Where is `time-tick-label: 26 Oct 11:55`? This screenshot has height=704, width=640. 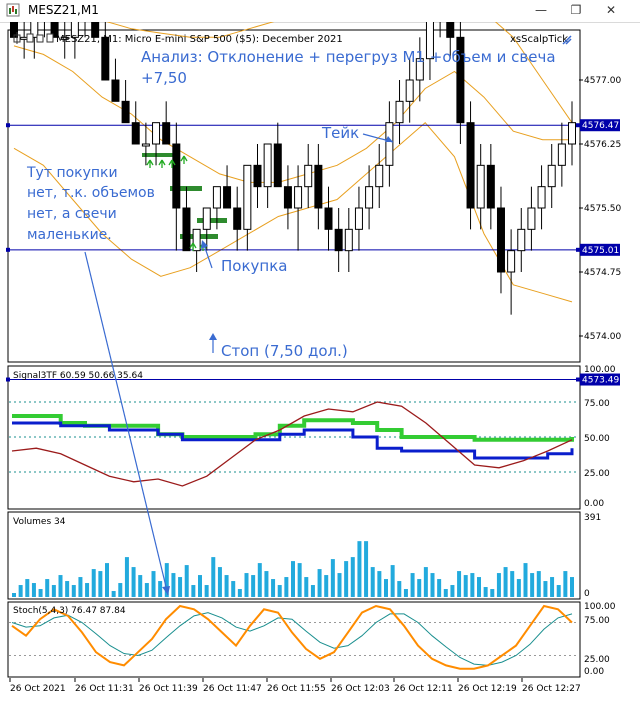 time-tick-label: 26 Oct 11:55 is located at coordinates (296, 689).